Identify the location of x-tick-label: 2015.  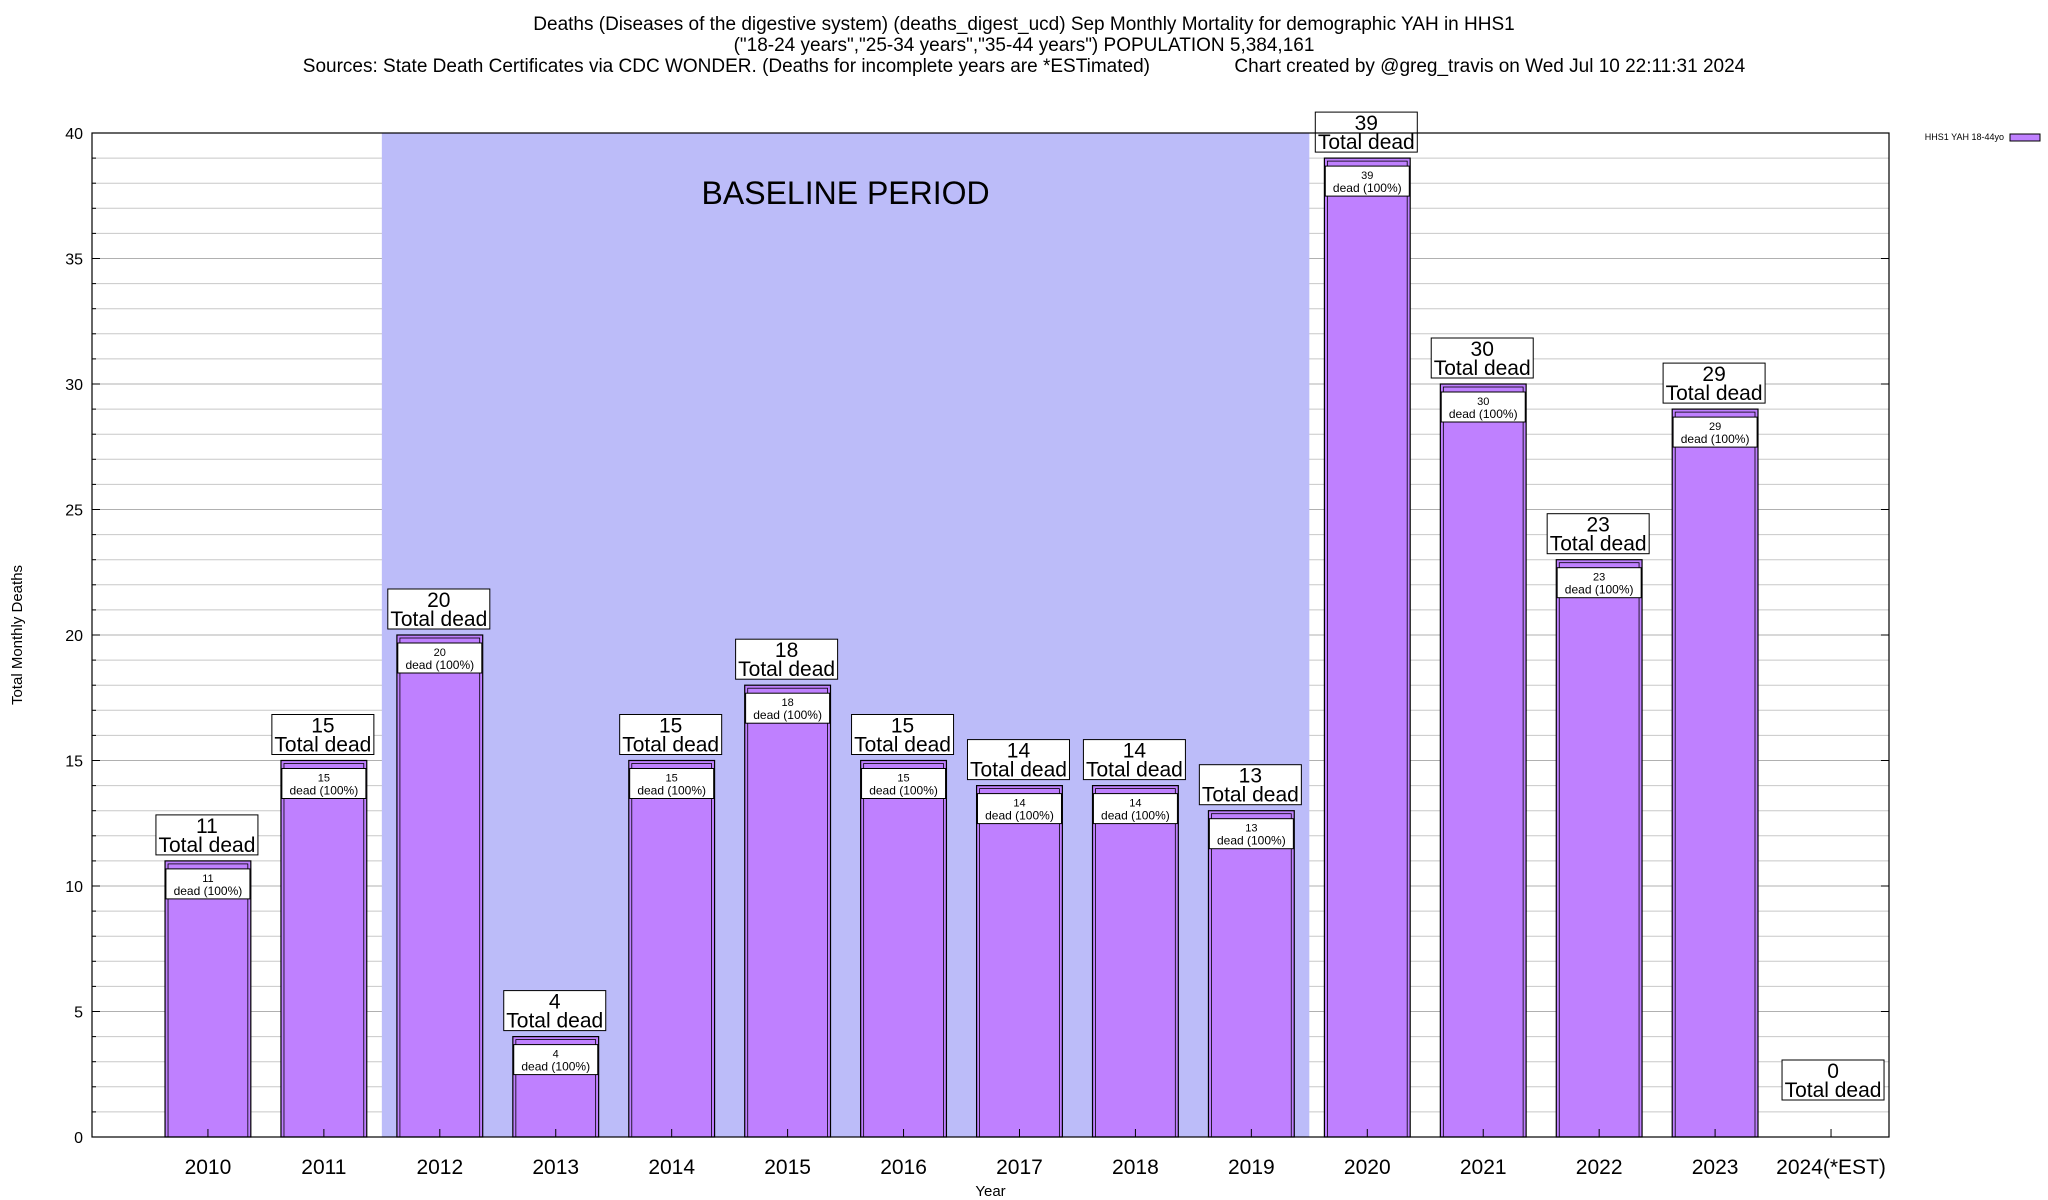
(787, 1167).